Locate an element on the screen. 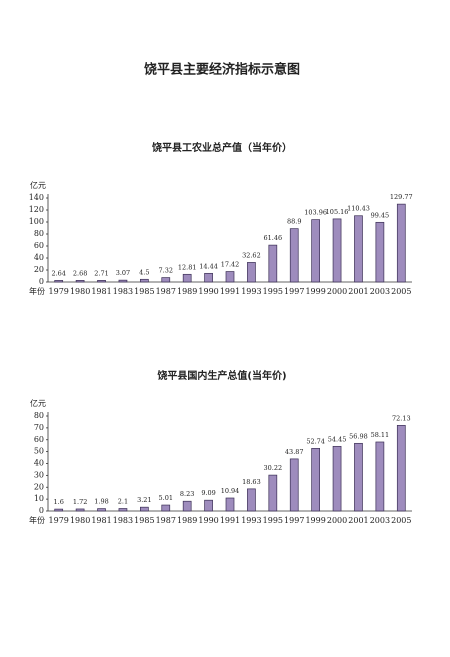 The width and height of the screenshot is (450, 657). value-label: 58.11 is located at coordinates (380, 435).